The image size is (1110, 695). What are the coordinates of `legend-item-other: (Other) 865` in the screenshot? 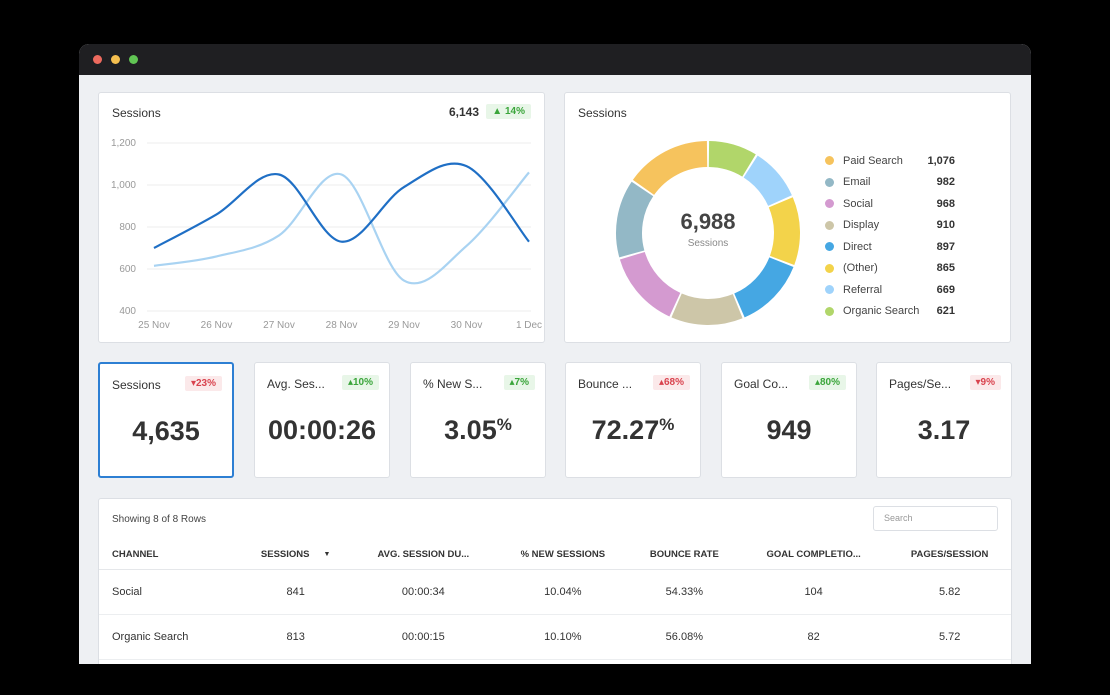 It's located at (890, 269).